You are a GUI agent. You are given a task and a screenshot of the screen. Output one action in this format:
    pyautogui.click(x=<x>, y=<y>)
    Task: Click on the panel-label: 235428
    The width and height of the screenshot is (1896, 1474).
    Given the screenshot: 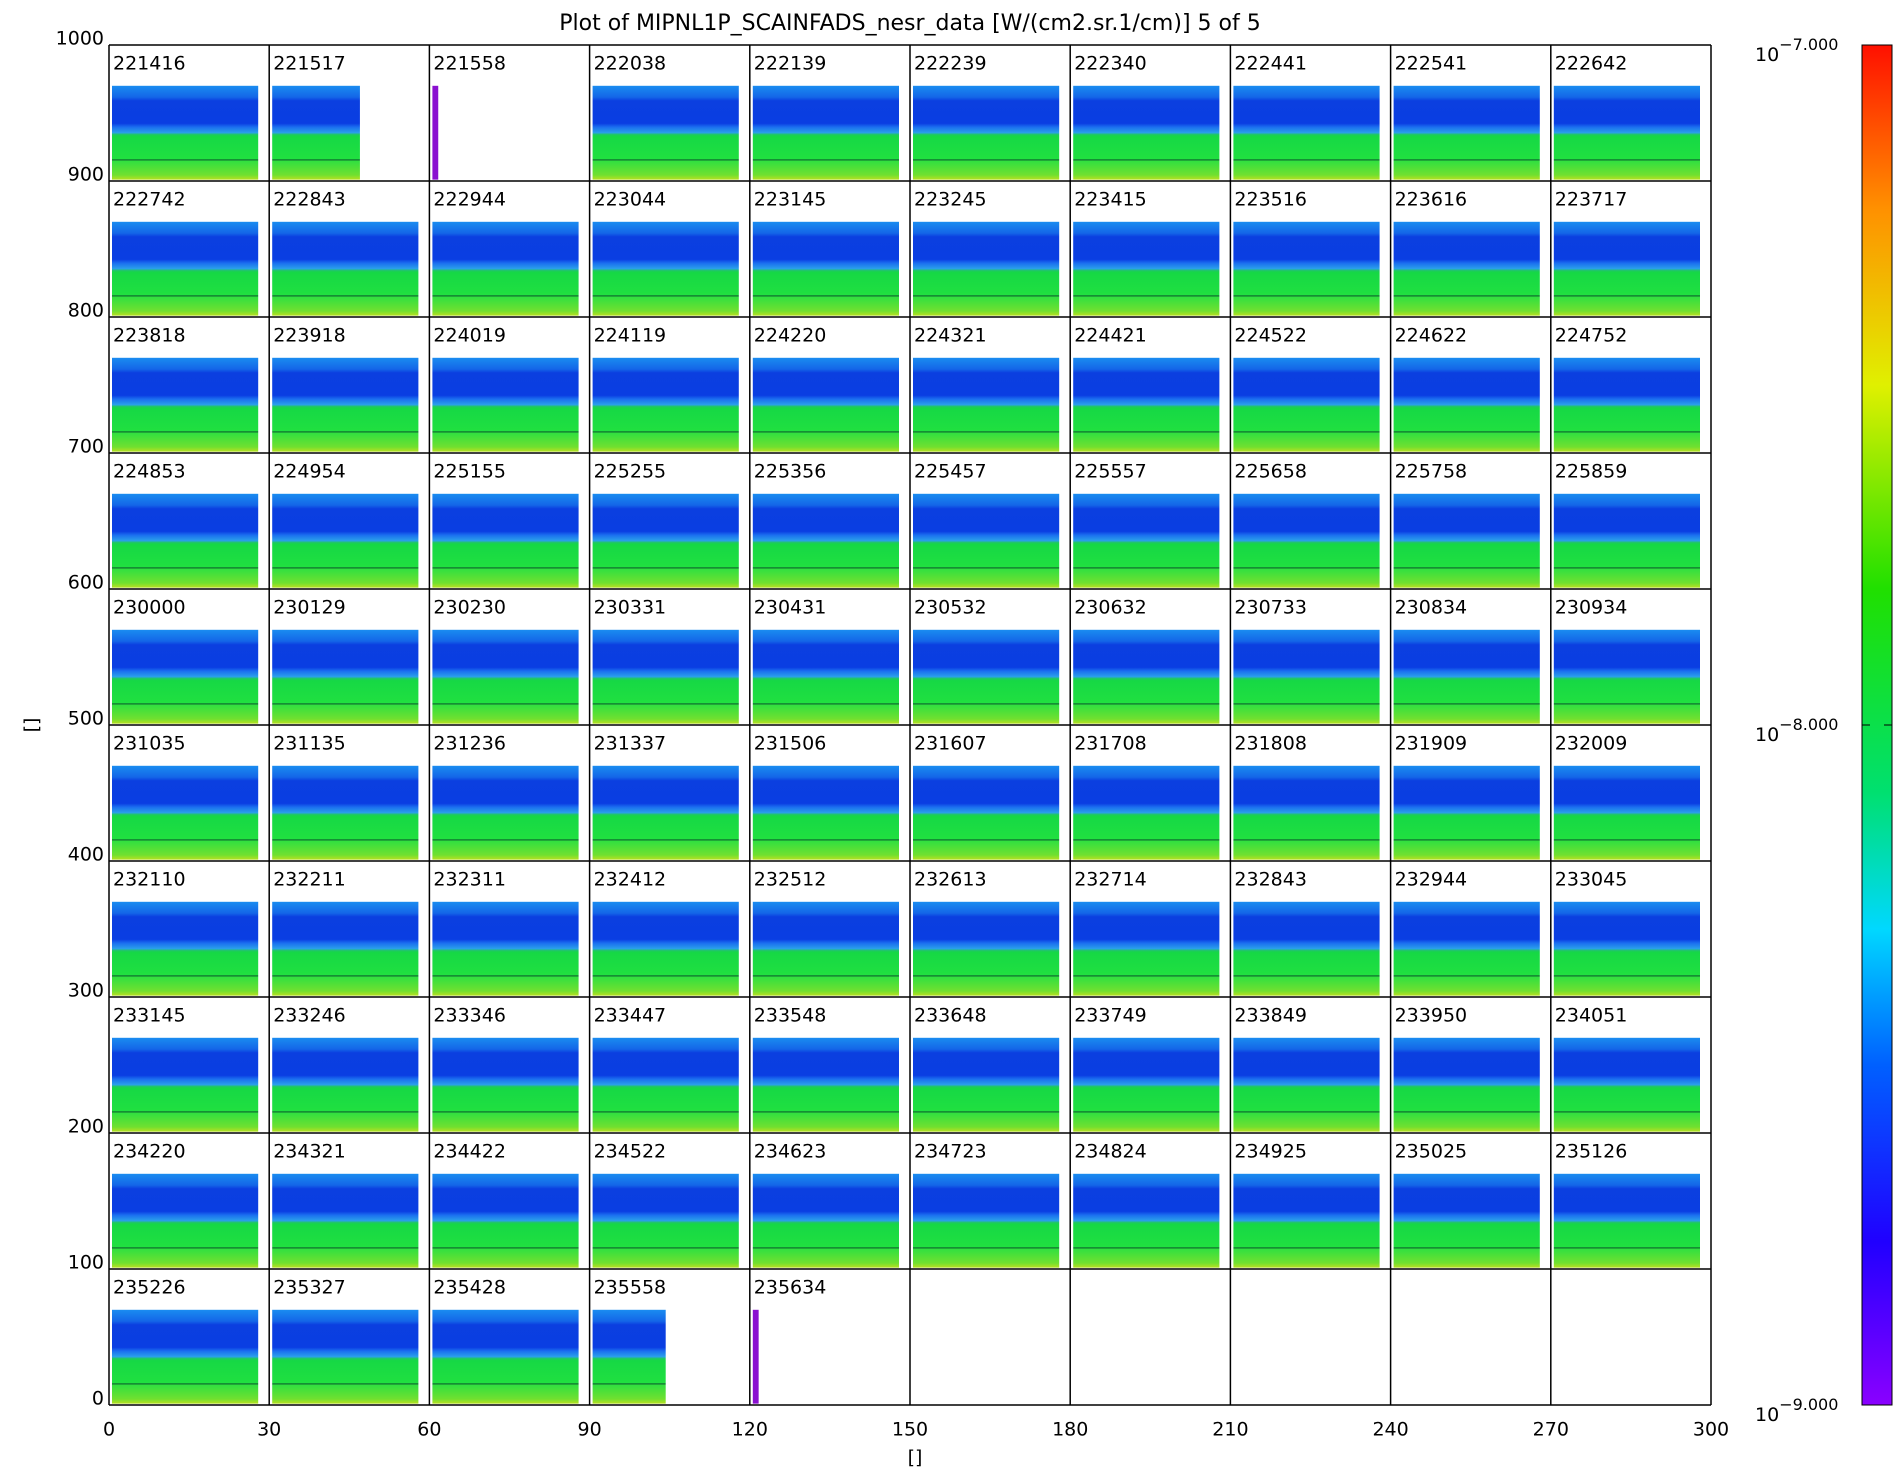 What is the action you would take?
    pyautogui.click(x=469, y=1288)
    